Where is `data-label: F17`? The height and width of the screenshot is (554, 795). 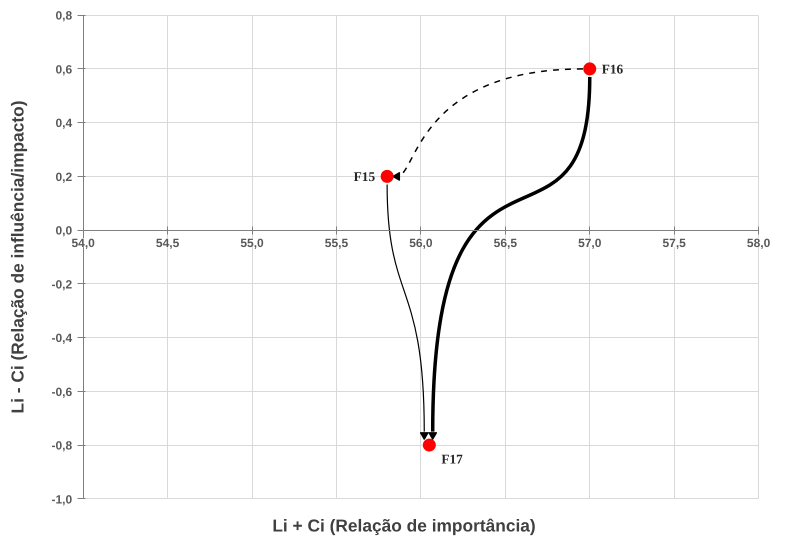 data-label: F17 is located at coordinates (452, 459).